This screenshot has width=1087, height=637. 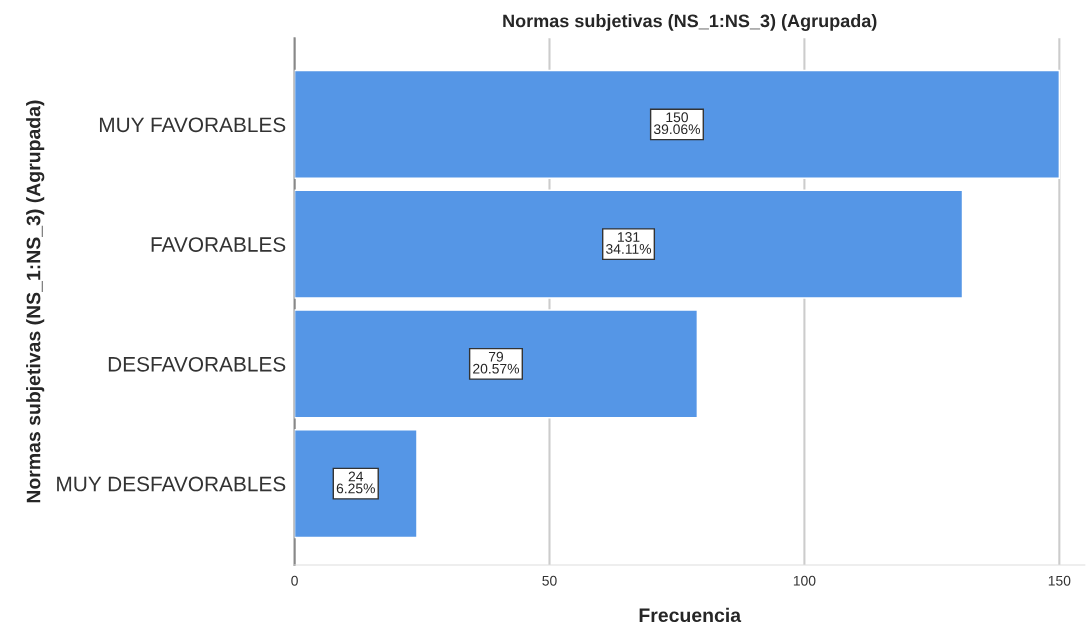 What do you see at coordinates (192, 125) in the screenshot?
I see `y-tick-label: MUY FAVORABLES` at bounding box center [192, 125].